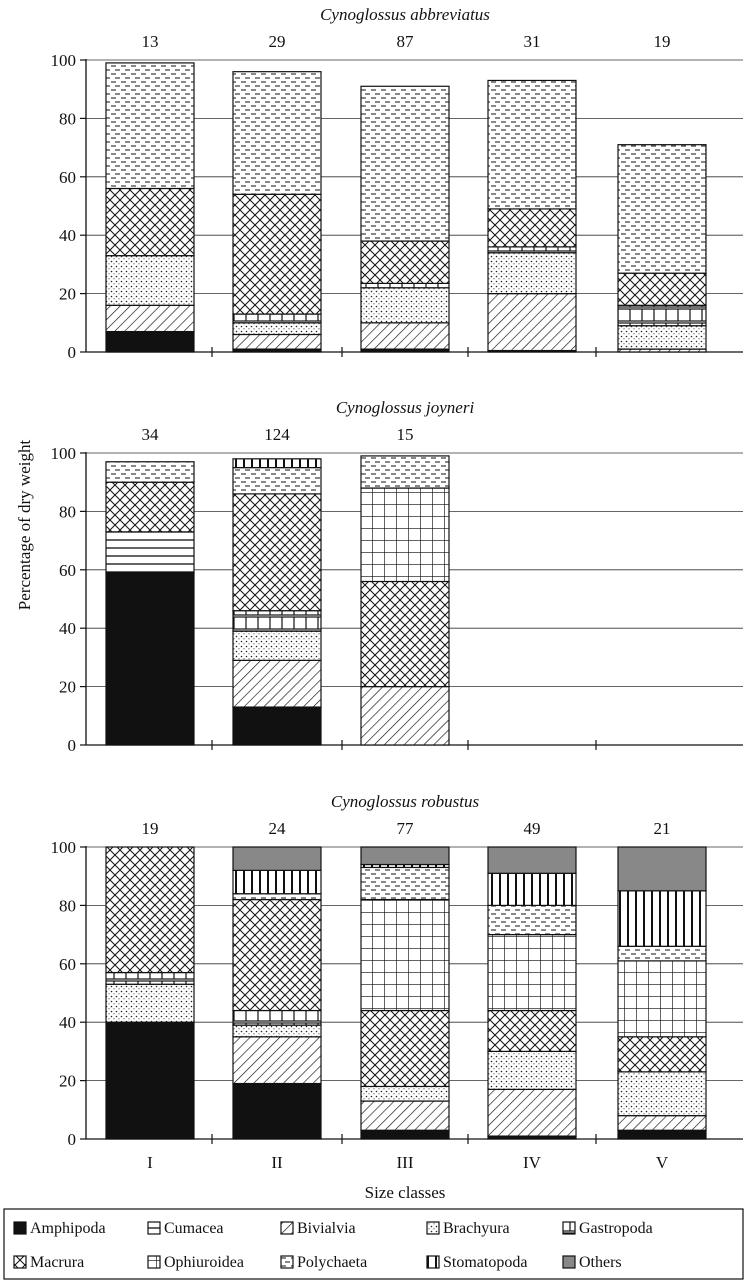 The height and width of the screenshot is (1287, 746). Describe the element at coordinates (150, 1162) in the screenshot. I see `x-tick-label: I` at that location.